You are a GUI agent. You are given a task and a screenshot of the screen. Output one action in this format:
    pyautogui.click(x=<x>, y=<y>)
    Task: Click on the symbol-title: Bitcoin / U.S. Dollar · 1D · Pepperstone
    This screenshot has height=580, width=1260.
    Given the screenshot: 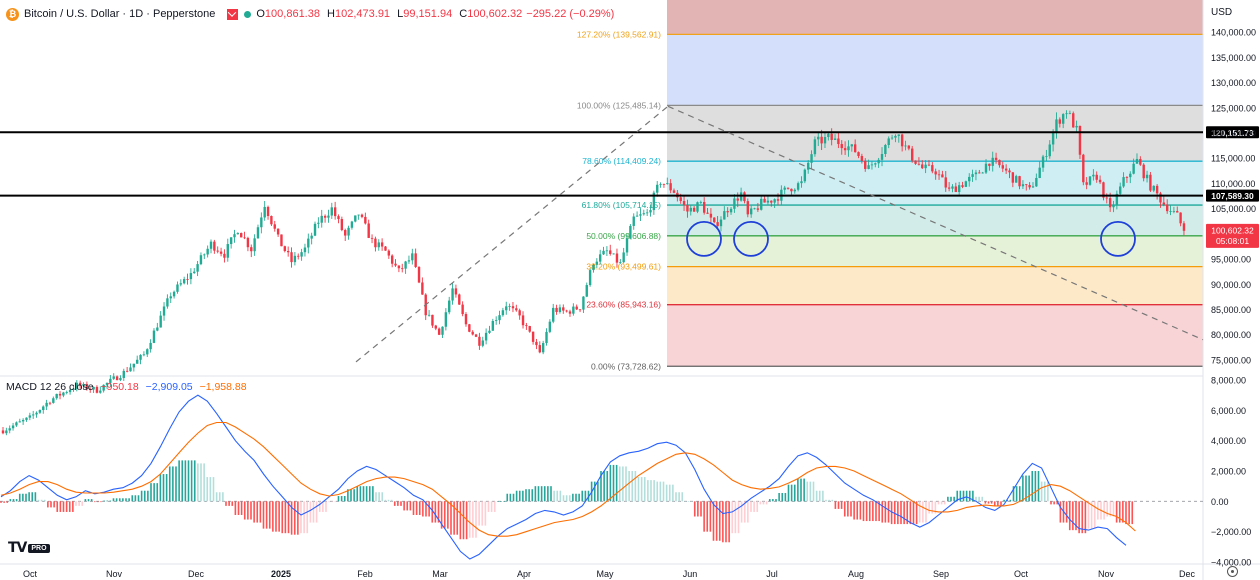 What is the action you would take?
    pyautogui.click(x=120, y=14)
    